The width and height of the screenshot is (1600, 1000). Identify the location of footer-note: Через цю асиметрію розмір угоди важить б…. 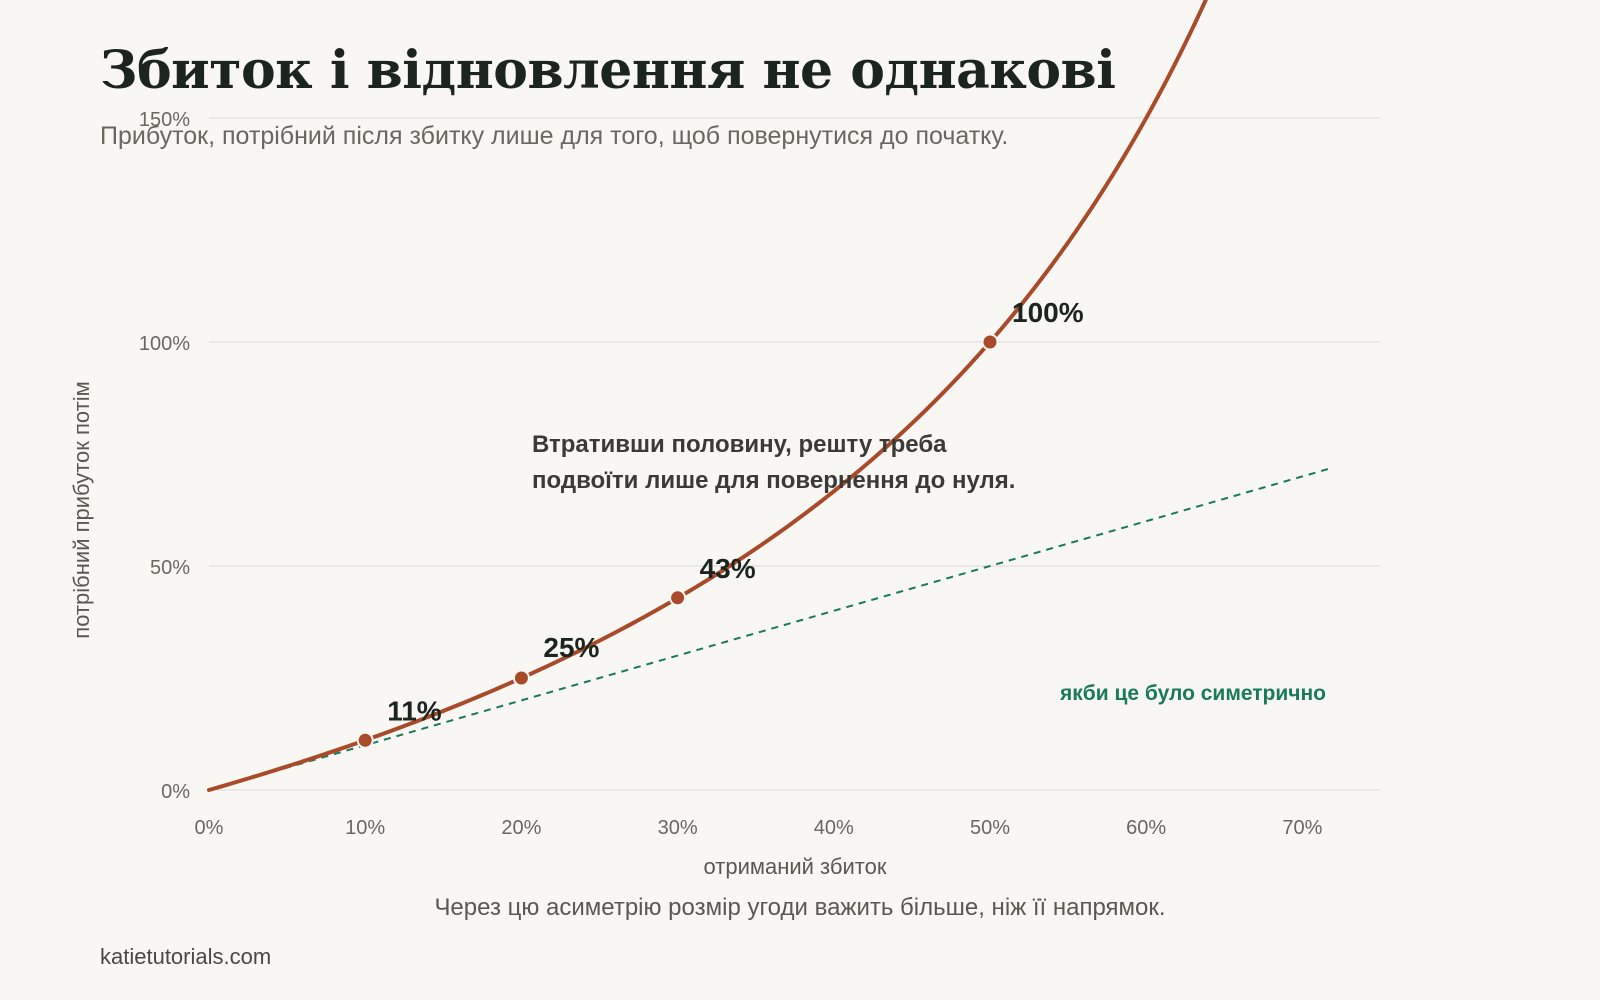
(800, 907).